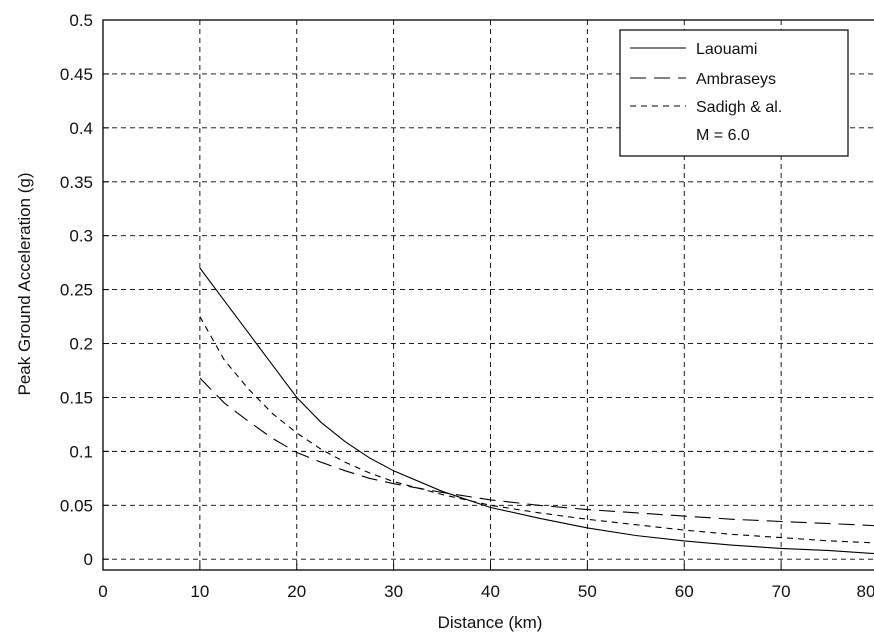 The height and width of the screenshot is (637, 874). Describe the element at coordinates (81, 20) in the screenshot. I see `y-tick-label: 0.5` at that location.